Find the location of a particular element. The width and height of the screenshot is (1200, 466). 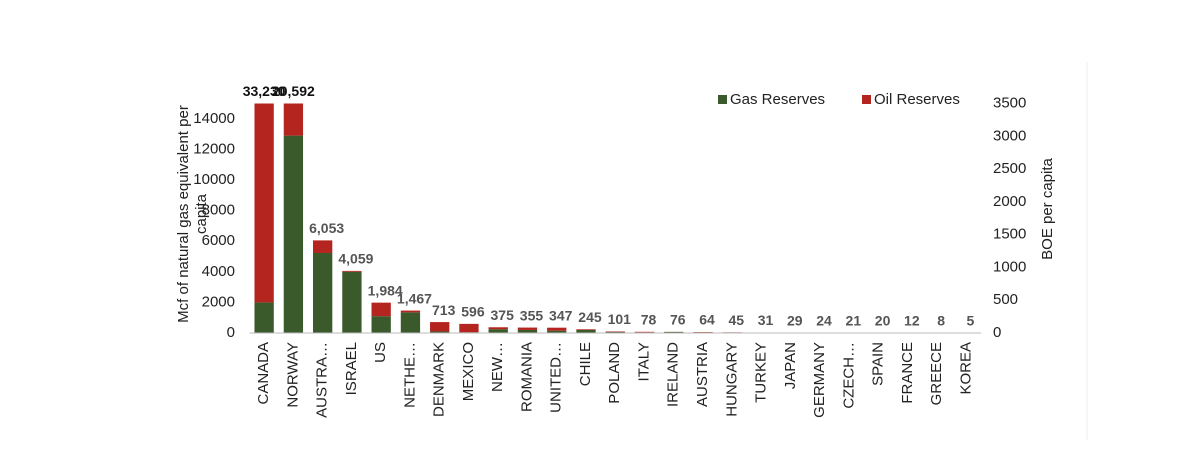

total-label: 21 is located at coordinates (854, 320).